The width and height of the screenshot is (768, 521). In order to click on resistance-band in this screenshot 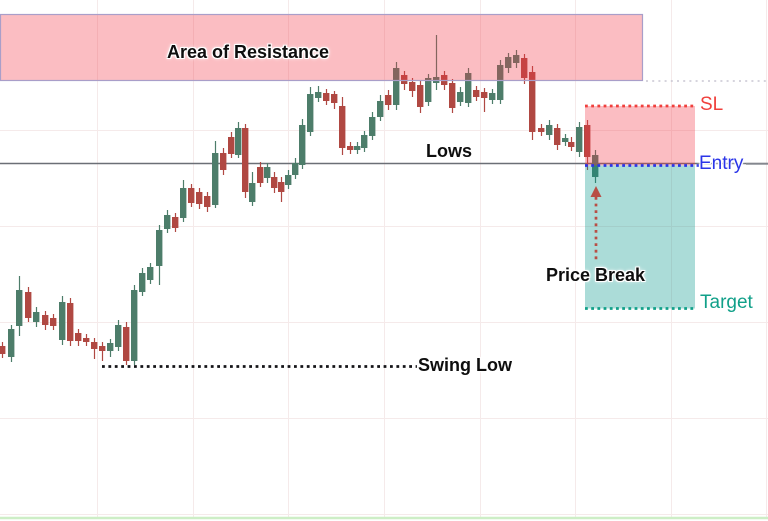, I will do `click(321, 47)`.